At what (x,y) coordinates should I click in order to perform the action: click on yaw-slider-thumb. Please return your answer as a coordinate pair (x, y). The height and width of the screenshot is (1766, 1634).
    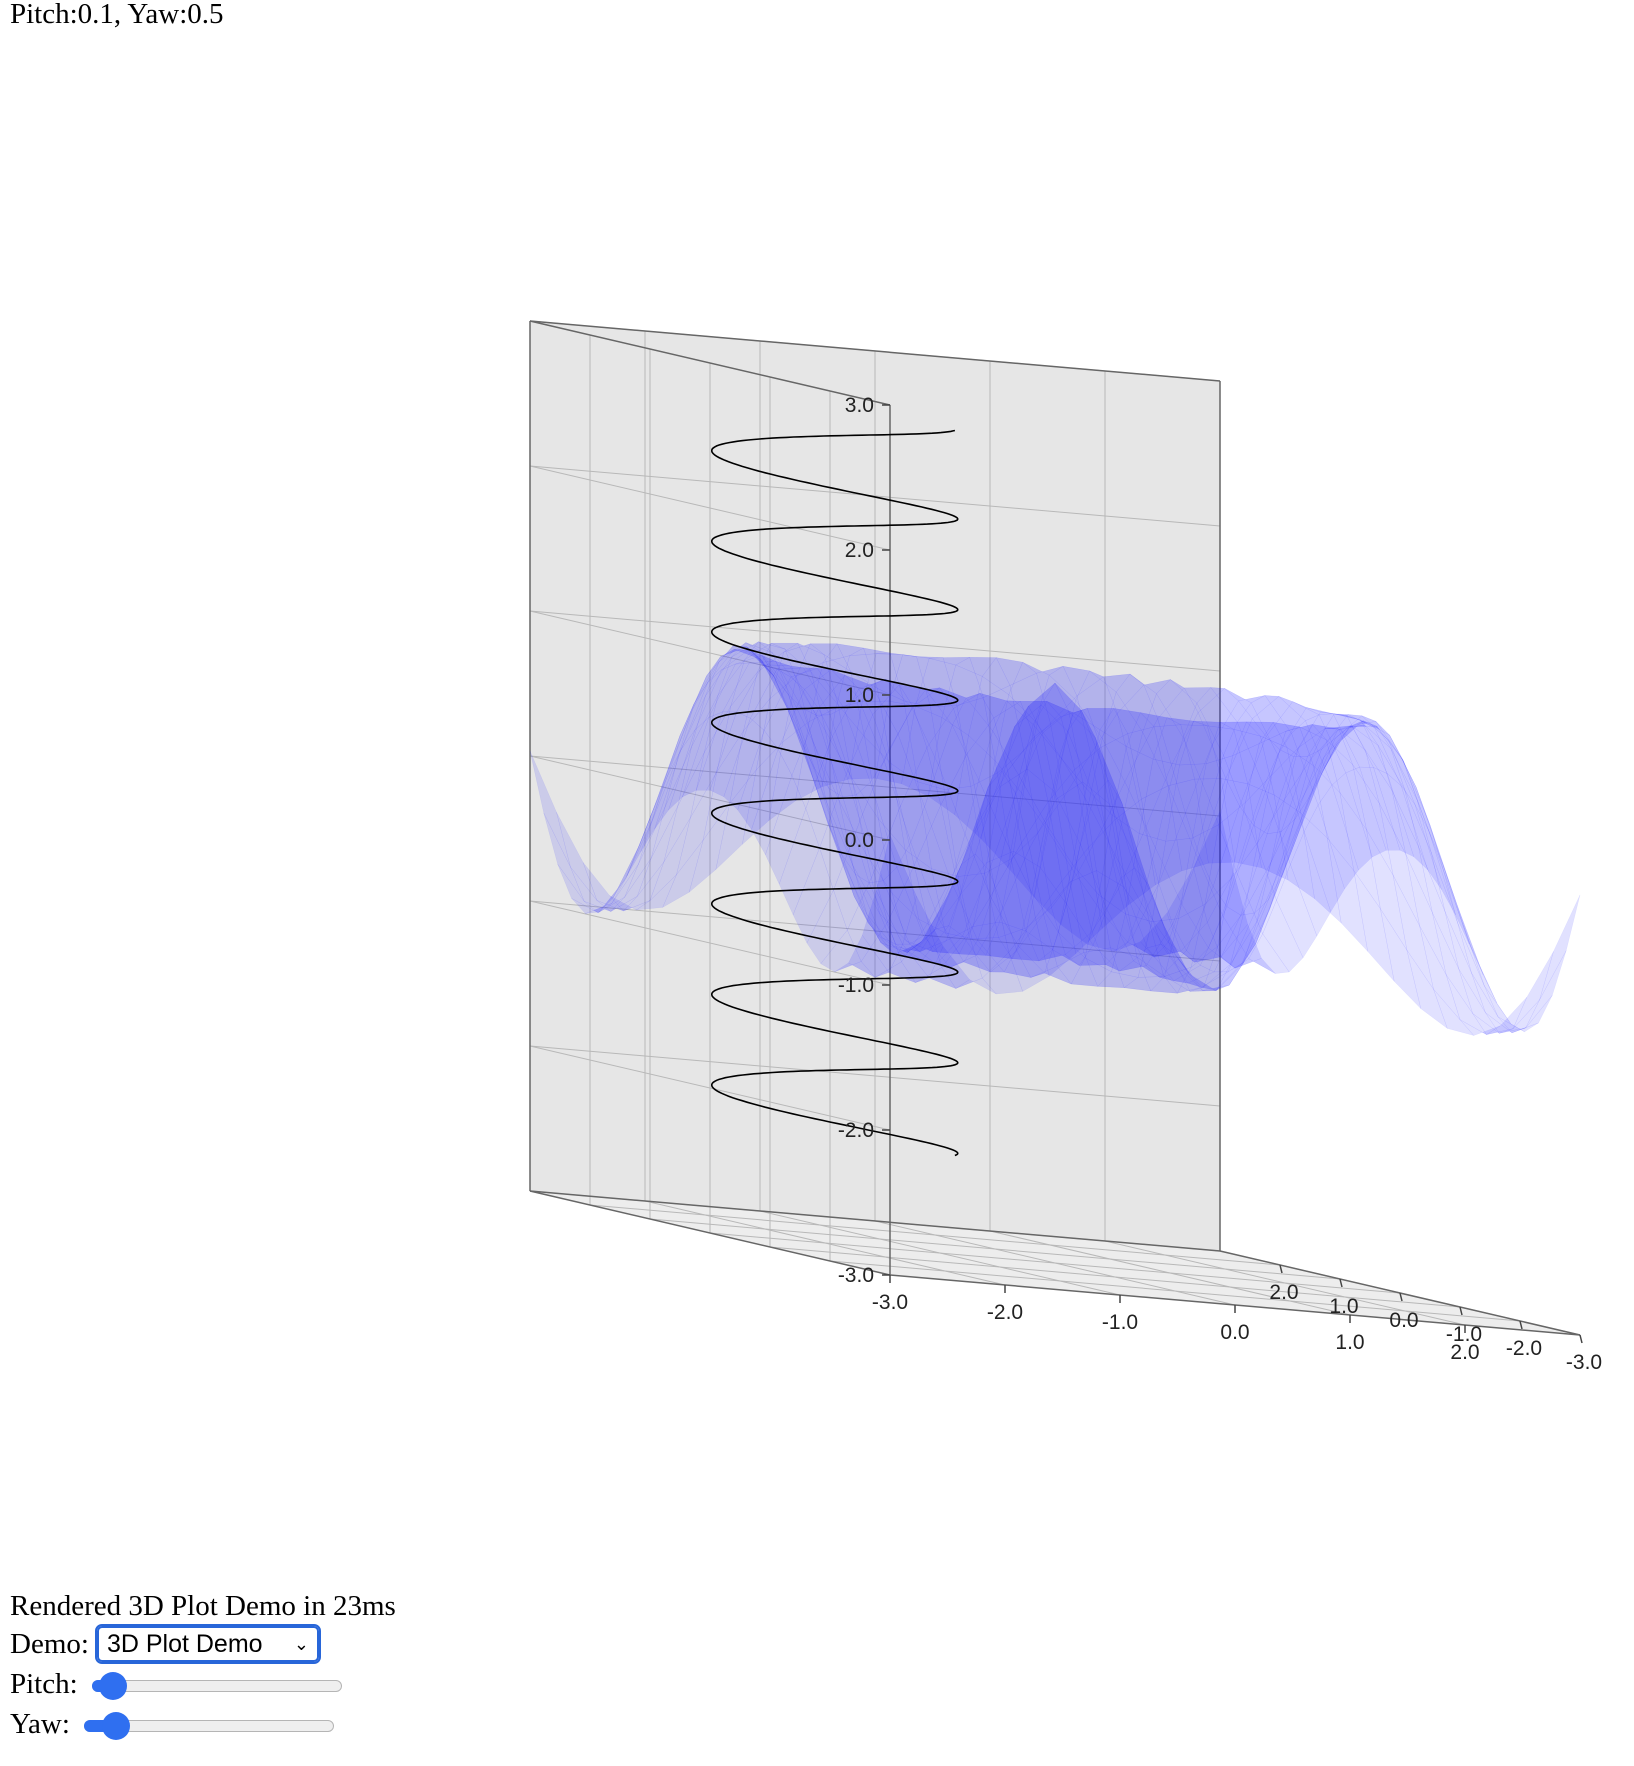
    Looking at the image, I should click on (115, 1726).